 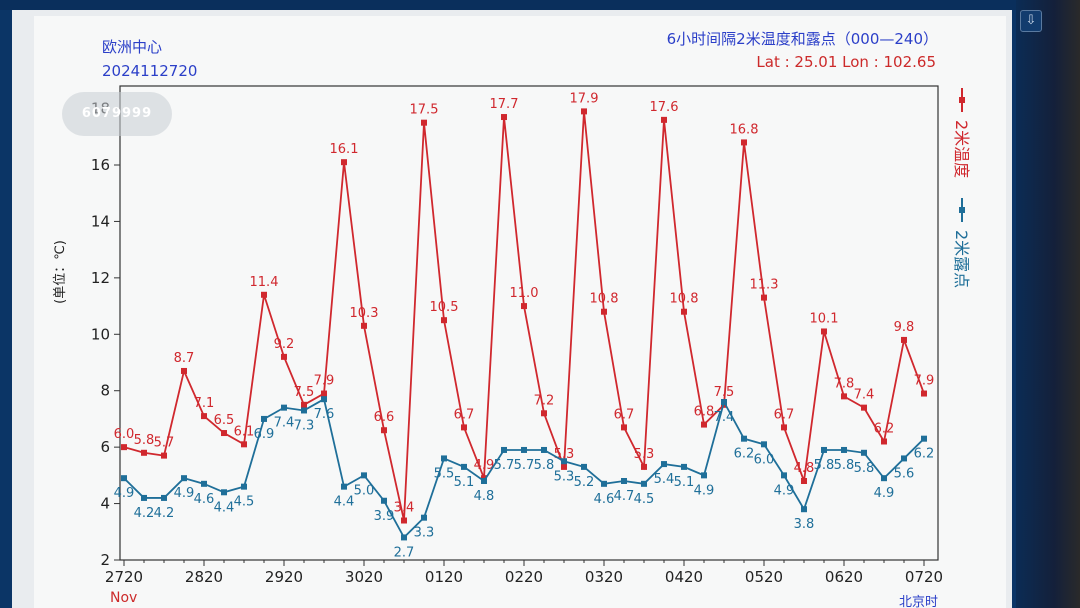 What do you see at coordinates (144, 440) in the screenshot?
I see `temp-data-label: 5.8` at bounding box center [144, 440].